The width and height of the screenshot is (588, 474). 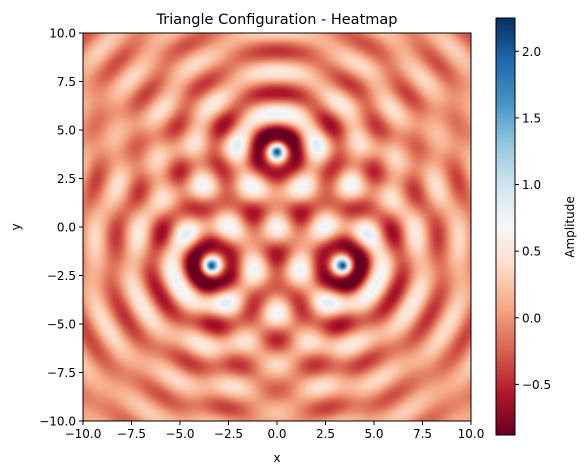 What do you see at coordinates (62, 34) in the screenshot?
I see `y-tick-label: 10.0` at bounding box center [62, 34].